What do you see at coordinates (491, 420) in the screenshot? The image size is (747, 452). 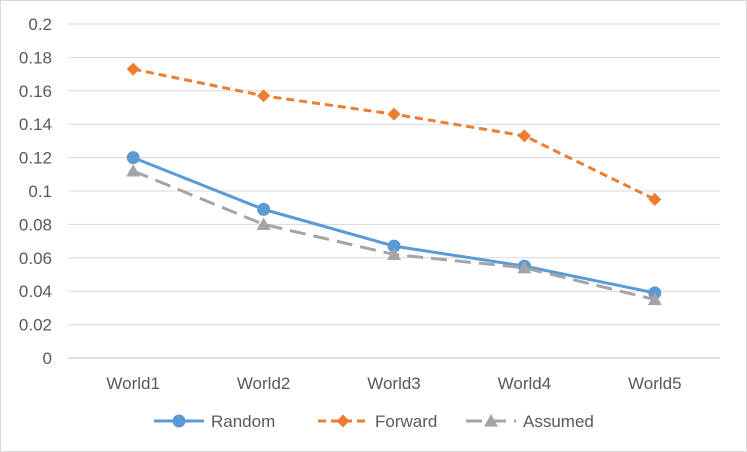 I see `legend-marker-assumed` at bounding box center [491, 420].